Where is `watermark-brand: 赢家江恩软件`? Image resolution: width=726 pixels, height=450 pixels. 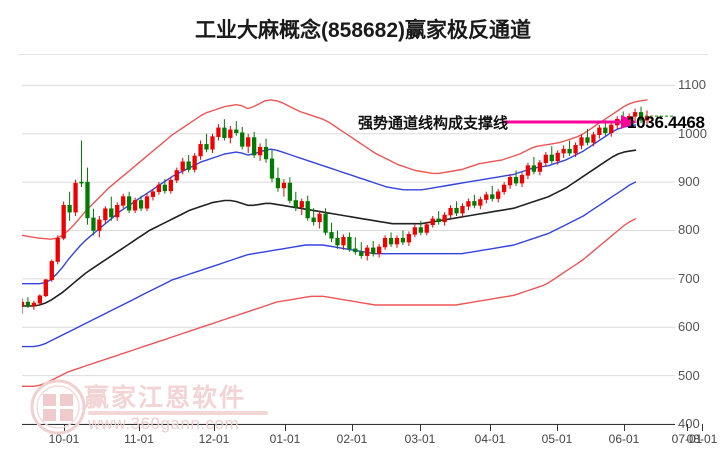
watermark-brand: 赢家江恩软件 is located at coordinates (165, 398).